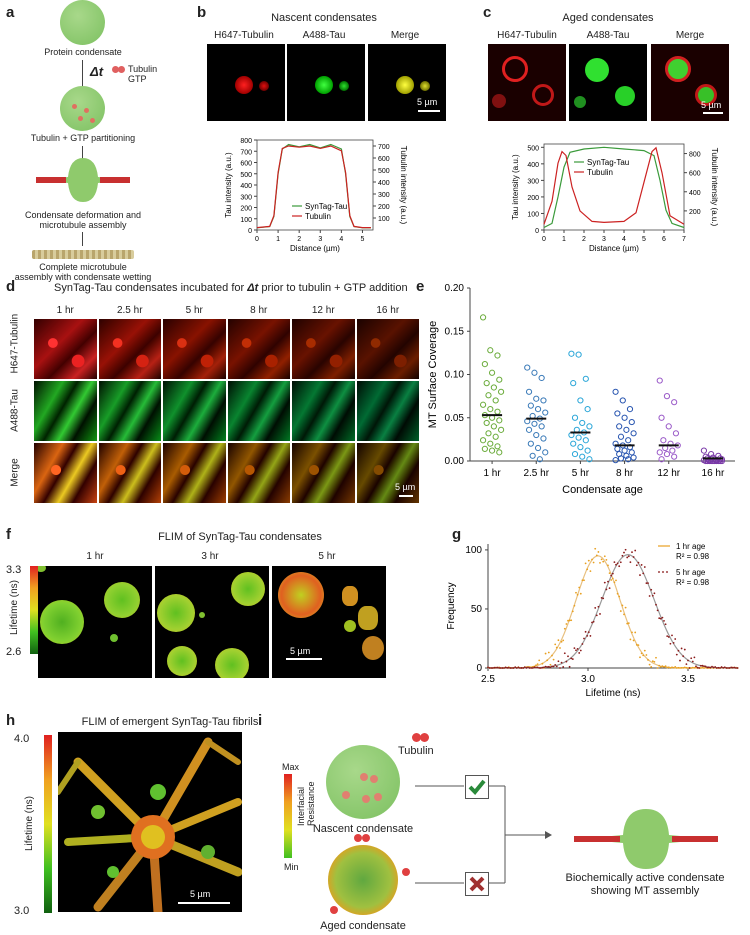 The height and width of the screenshot is (935, 750). What do you see at coordinates (363, 782) in the screenshot?
I see `nascent-condensate-drawing` at bounding box center [363, 782].